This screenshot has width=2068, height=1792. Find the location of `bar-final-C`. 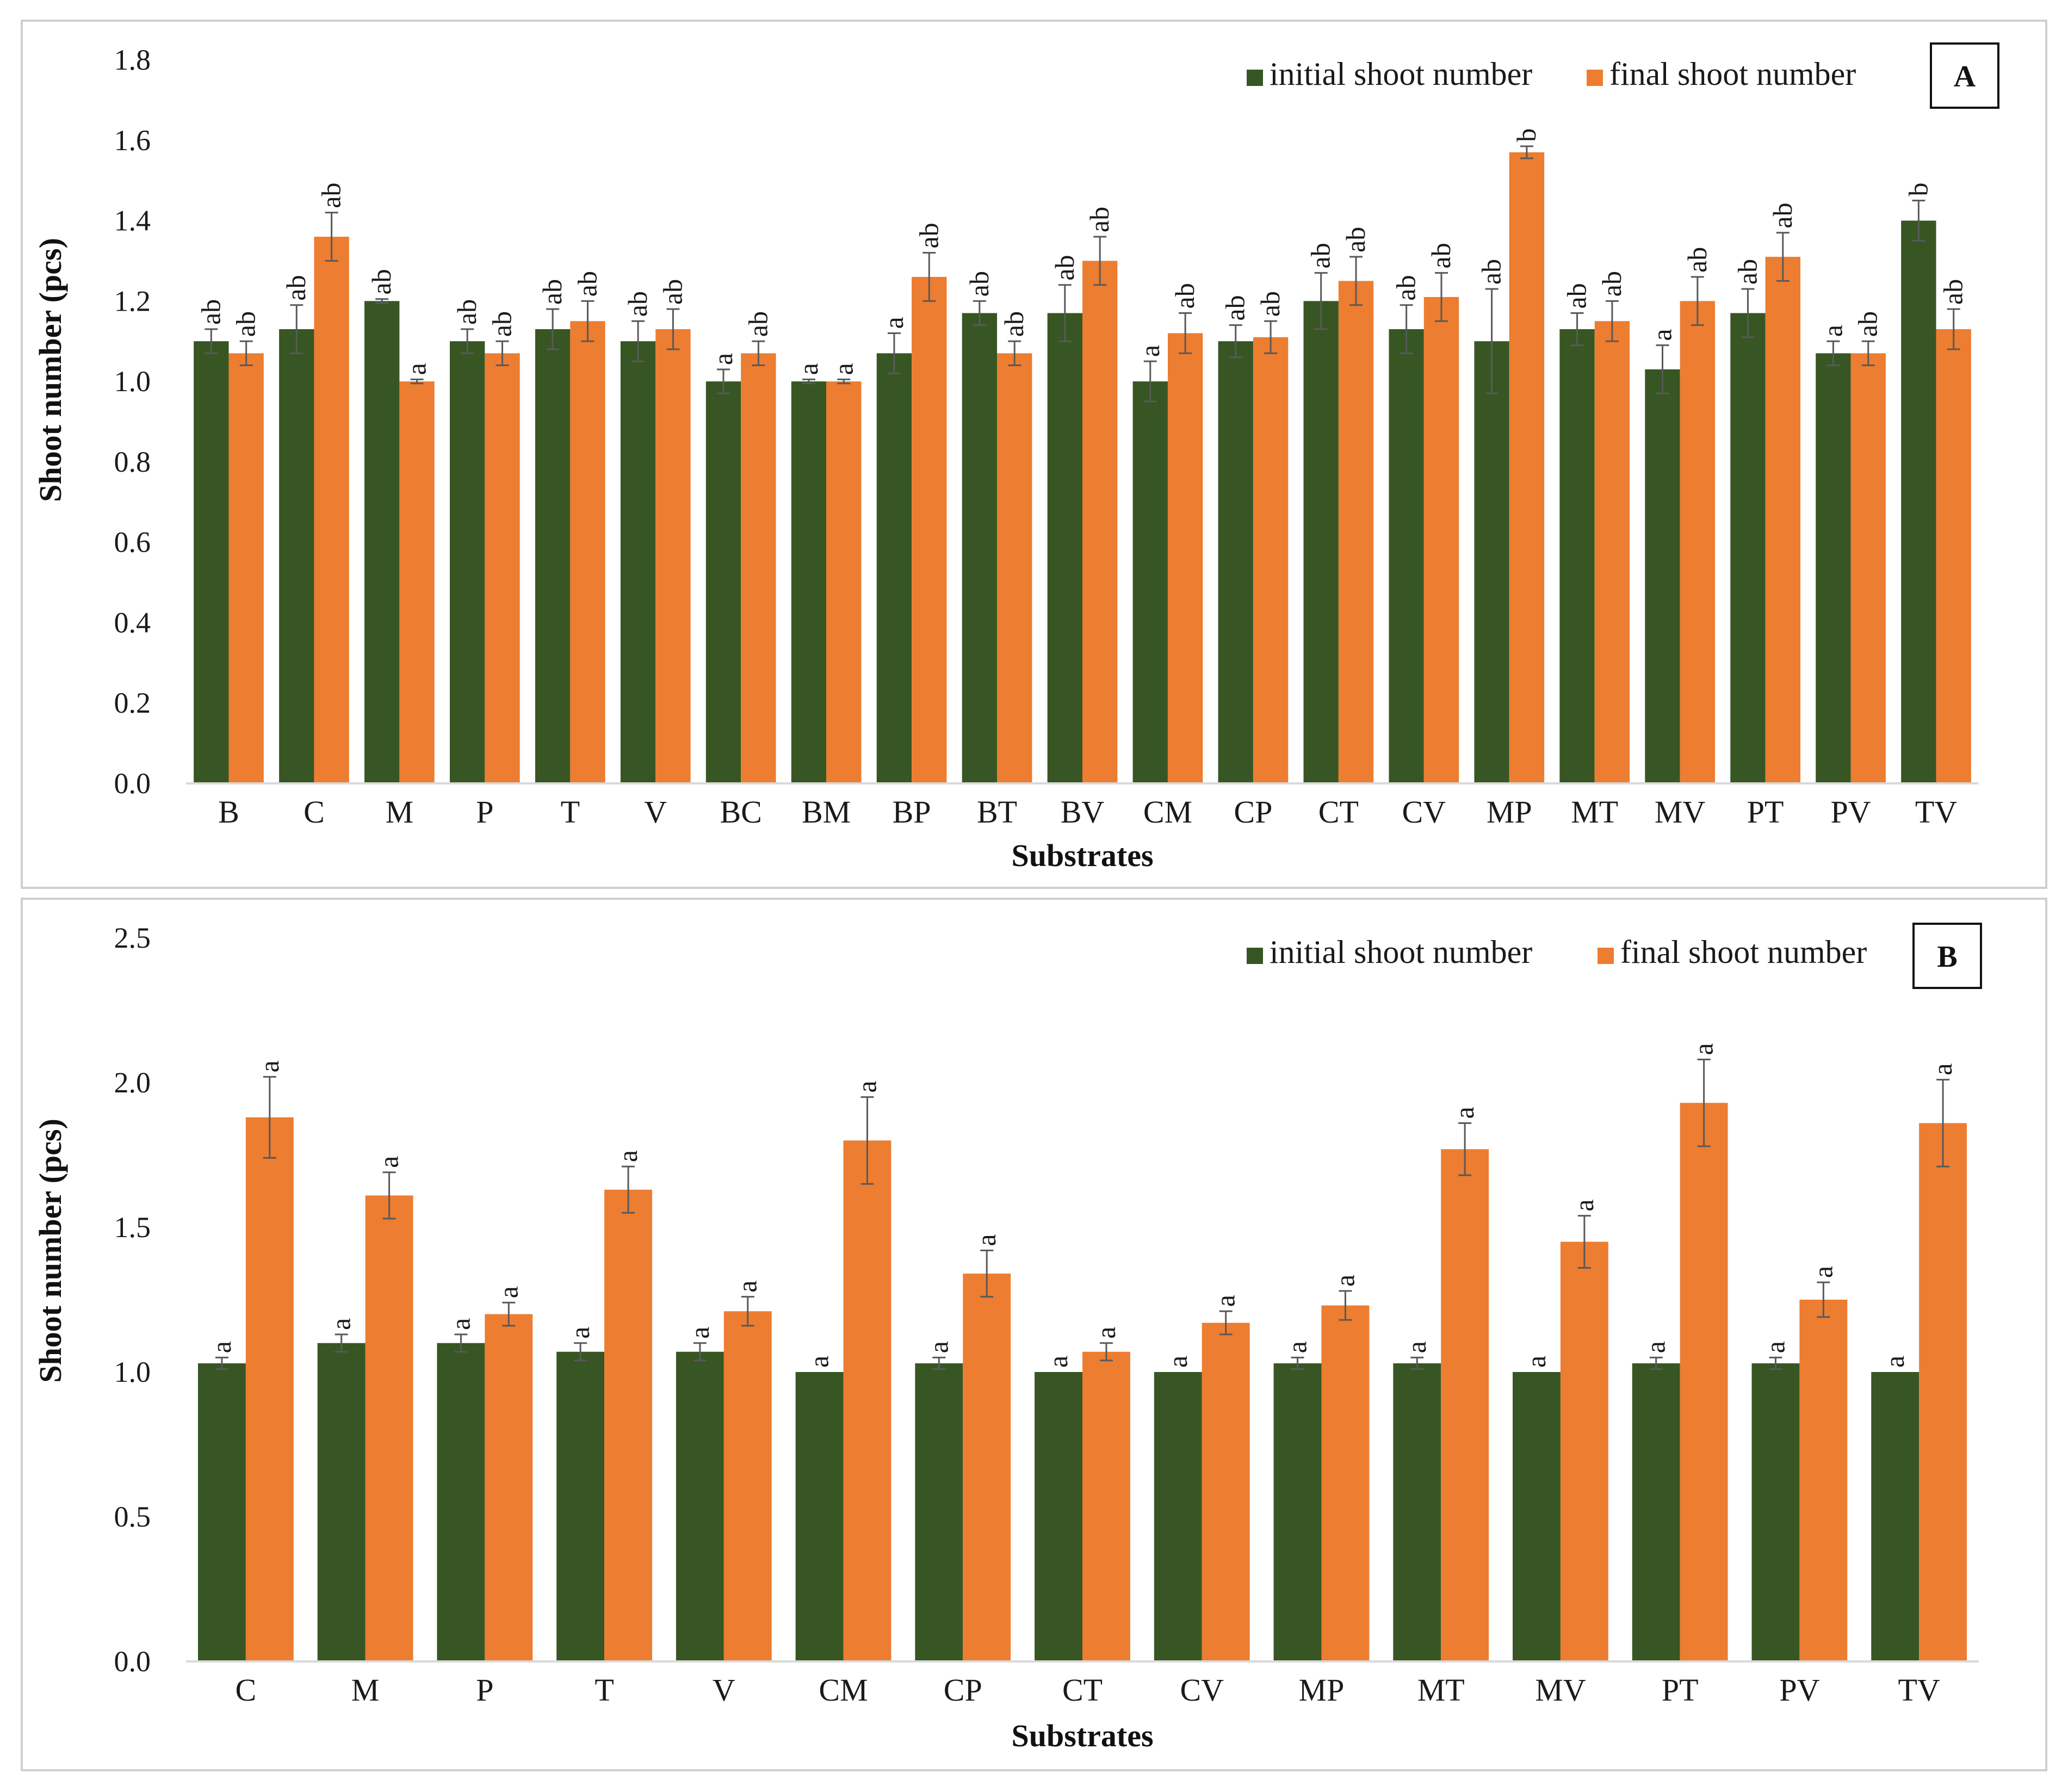

bar-final-C is located at coordinates (269, 1389).